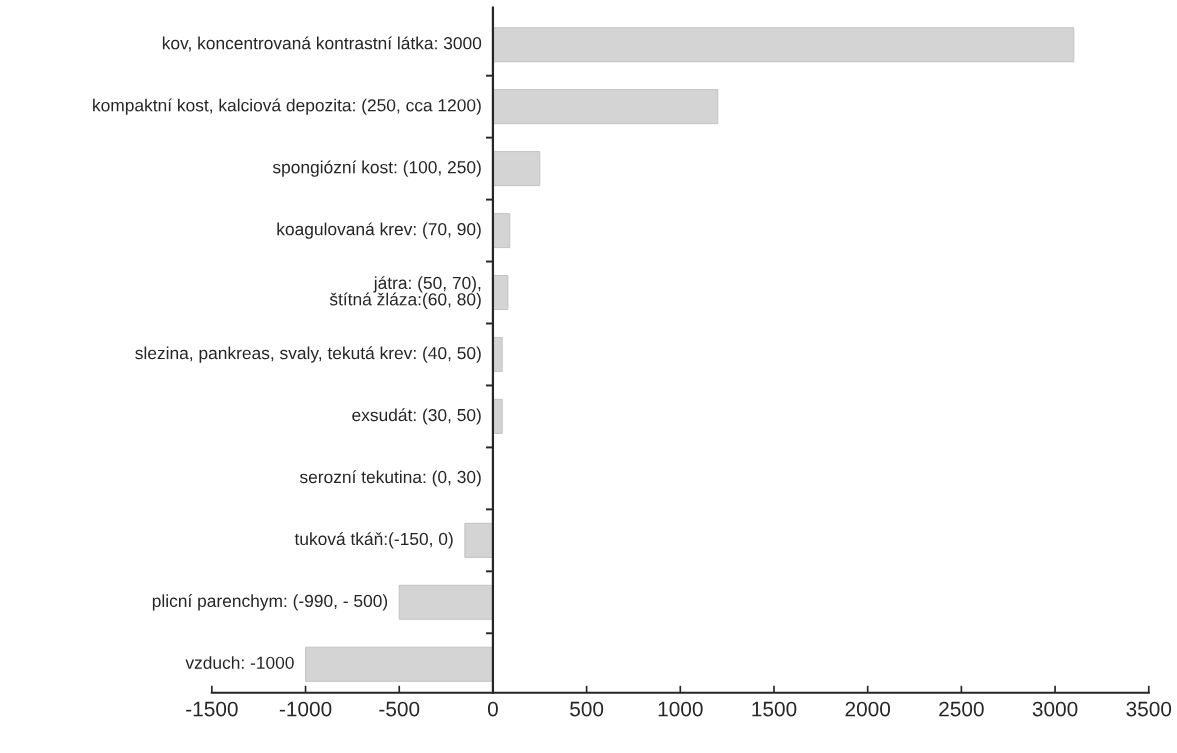 The image size is (1177, 753). Describe the element at coordinates (373, 540) in the screenshot. I see `y-tick-label: tuková tkáň:(-150, 0)` at that location.